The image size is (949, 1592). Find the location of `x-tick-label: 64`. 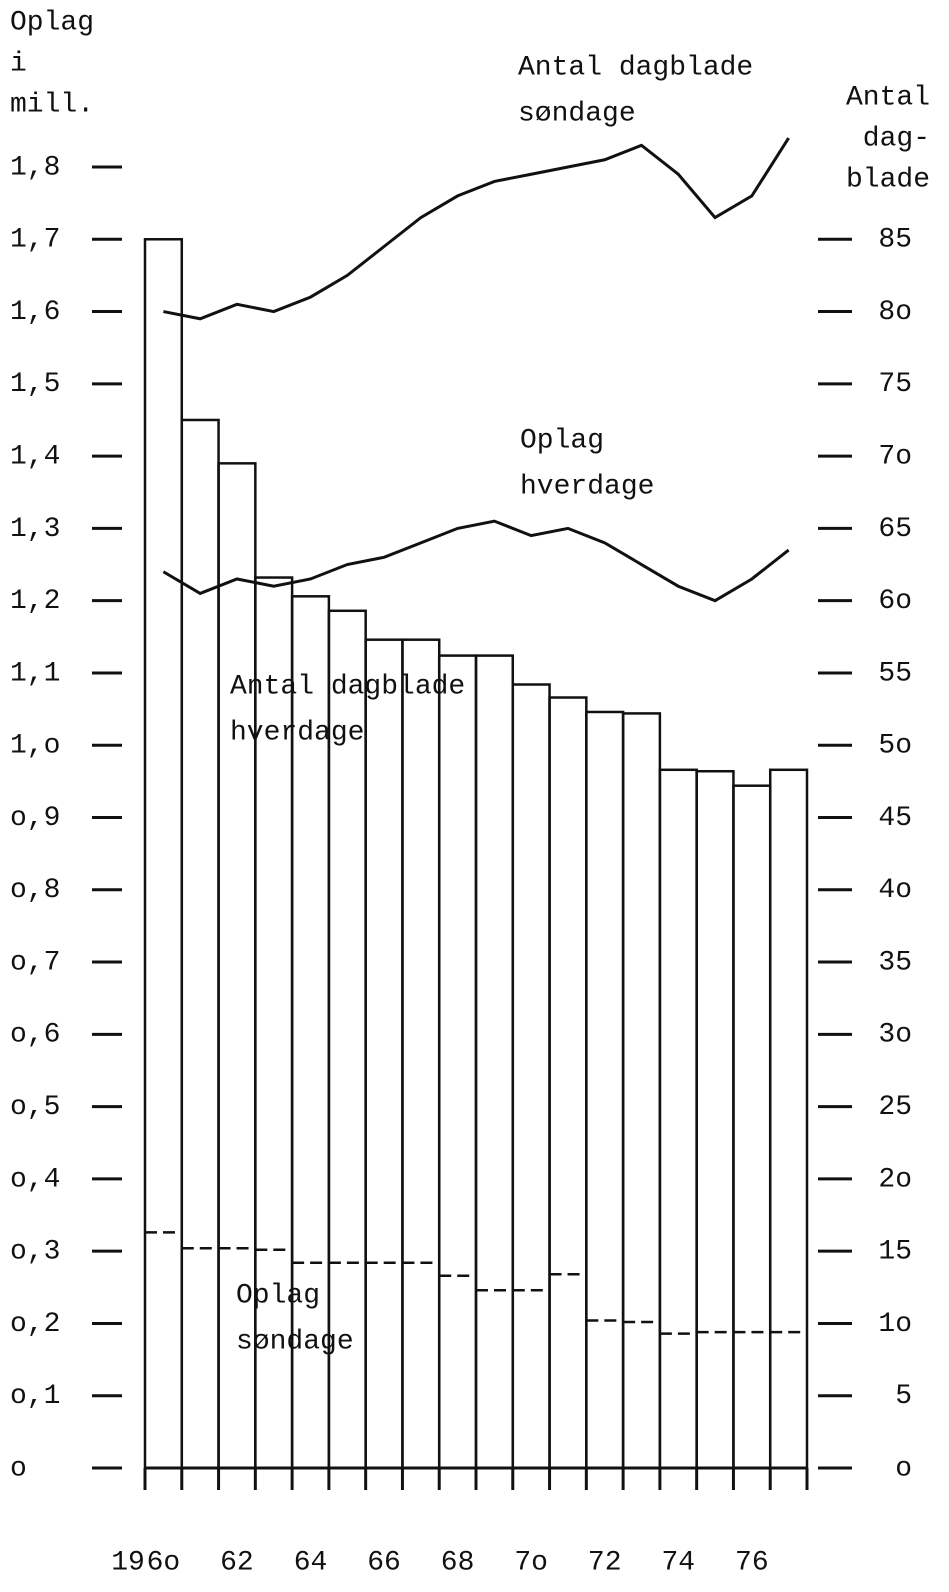

x-tick-label: 64 is located at coordinates (311, 1562).